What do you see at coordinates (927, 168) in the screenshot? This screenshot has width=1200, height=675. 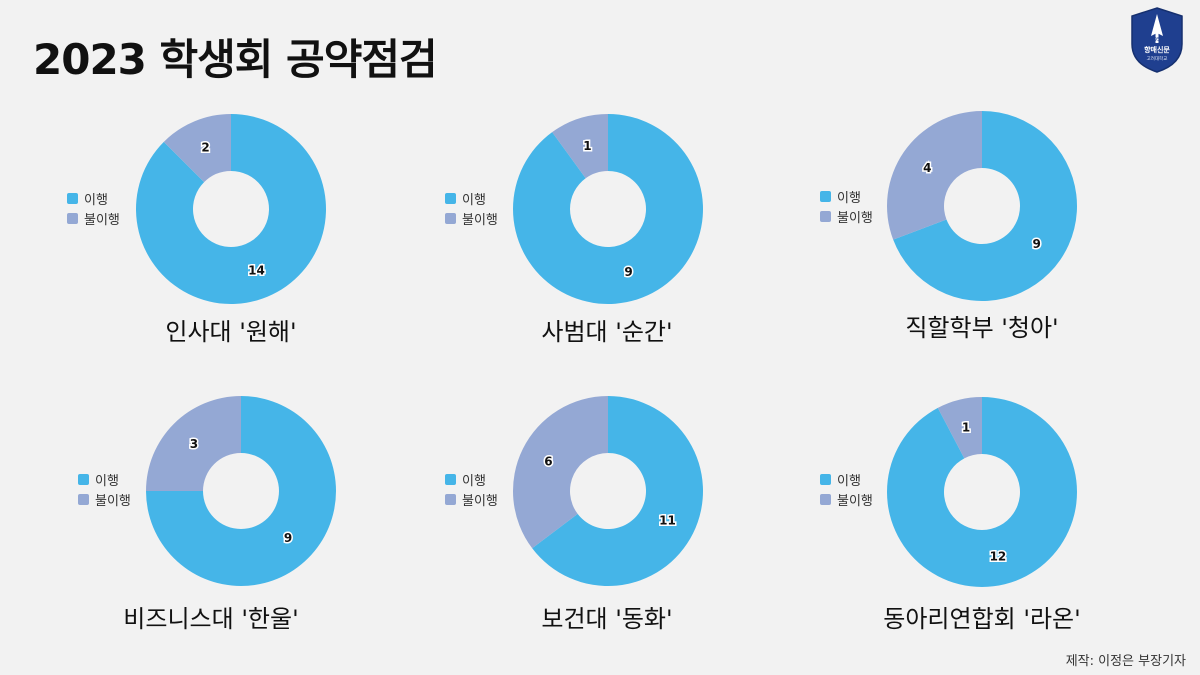 I see `slice-label-not-implemented: 4` at bounding box center [927, 168].